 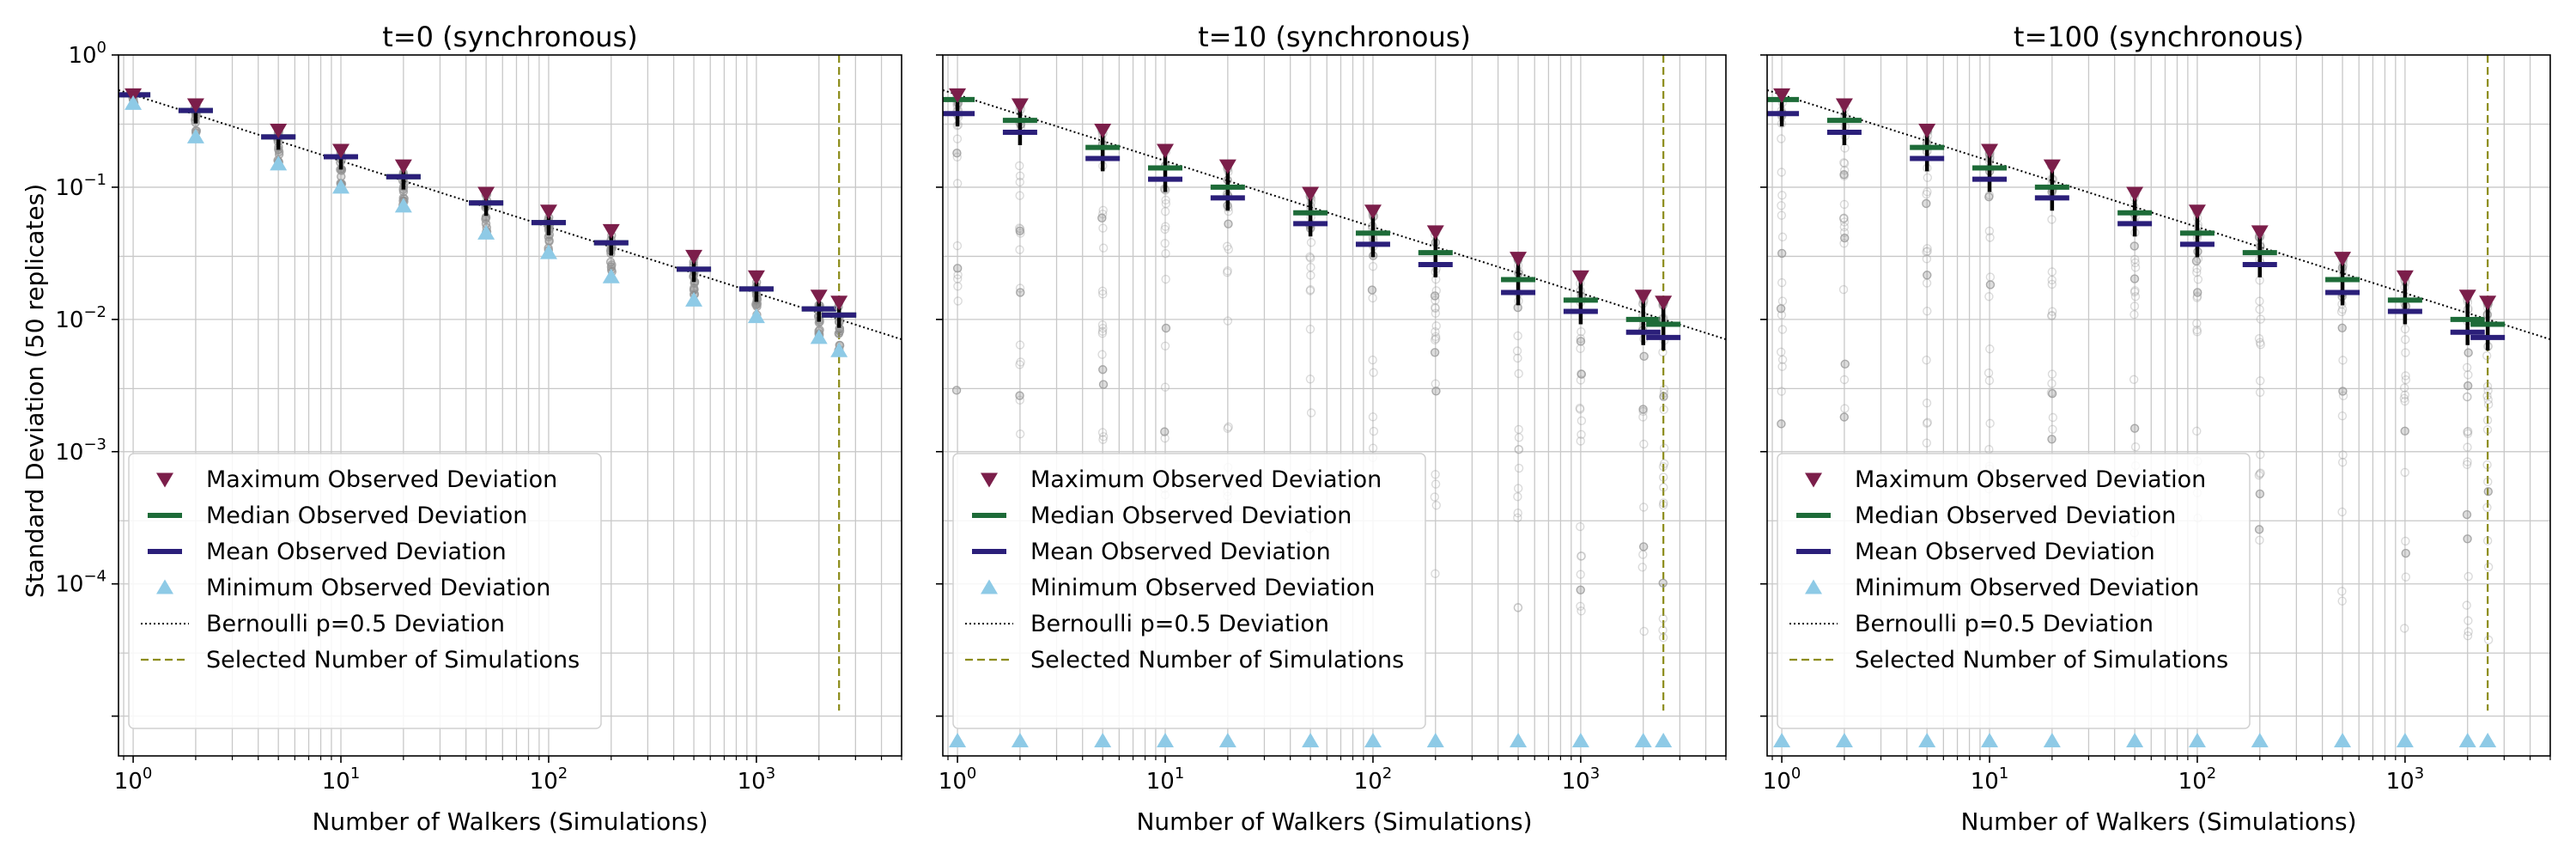 I want to click on y-tick-label-exponent: −3, so click(x=94, y=445).